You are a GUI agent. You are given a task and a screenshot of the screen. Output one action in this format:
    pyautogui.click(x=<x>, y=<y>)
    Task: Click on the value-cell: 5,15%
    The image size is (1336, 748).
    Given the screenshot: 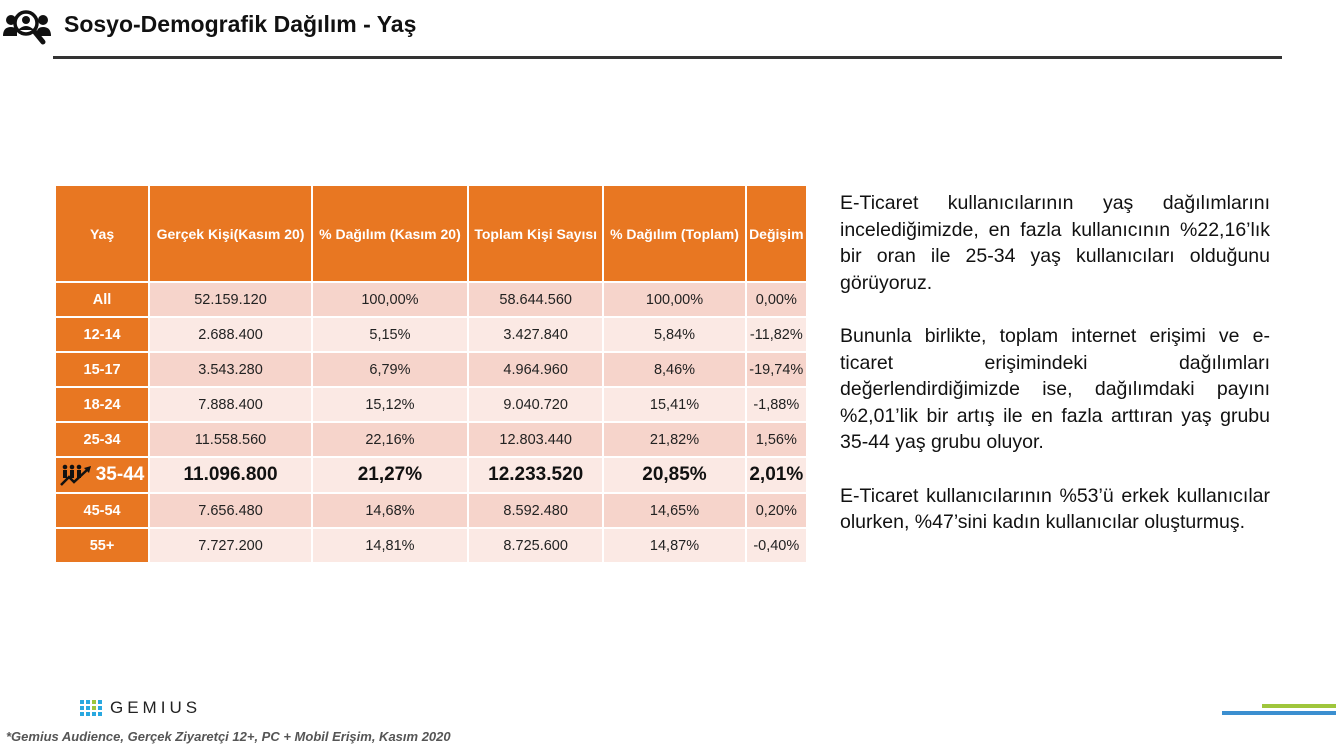 What is the action you would take?
    pyautogui.click(x=389, y=334)
    